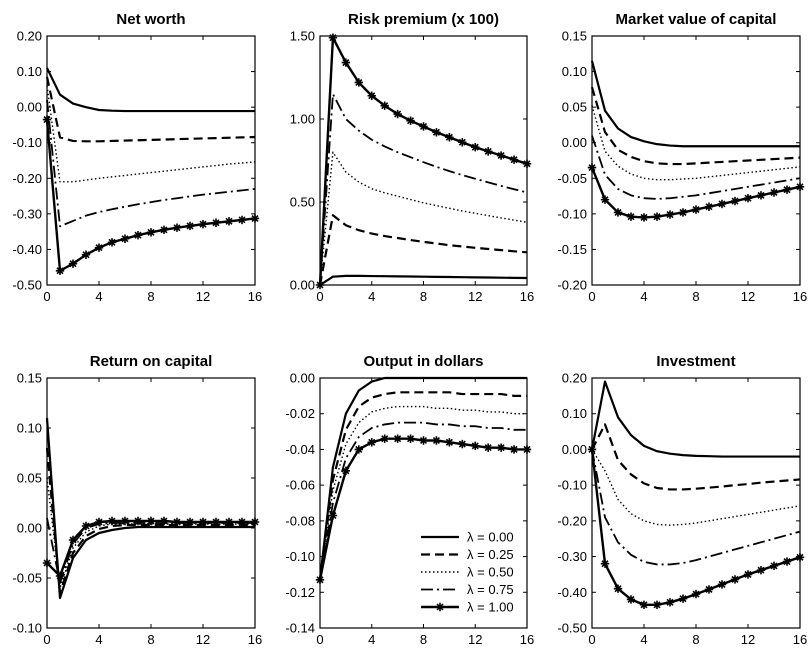  Describe the element at coordinates (29, 478) in the screenshot. I see `y-tick-label: 0.05` at that location.